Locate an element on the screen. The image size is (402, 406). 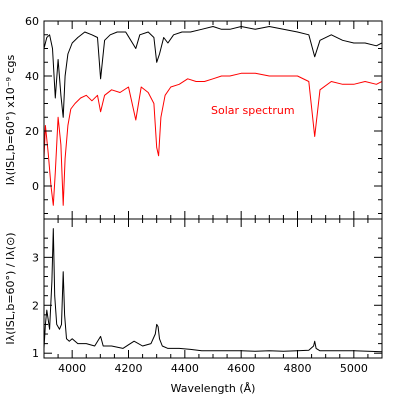
solar-spectrum-annotation: Solar spectrum is located at coordinates (253, 110).